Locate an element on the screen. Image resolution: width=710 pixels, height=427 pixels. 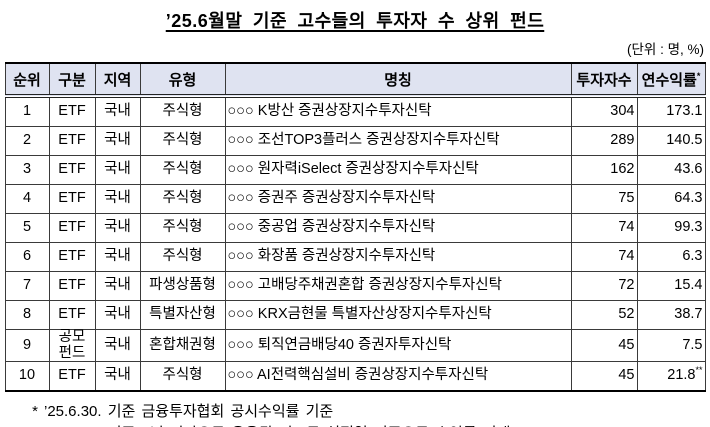
cell-rank: 7 is located at coordinates (27, 286).